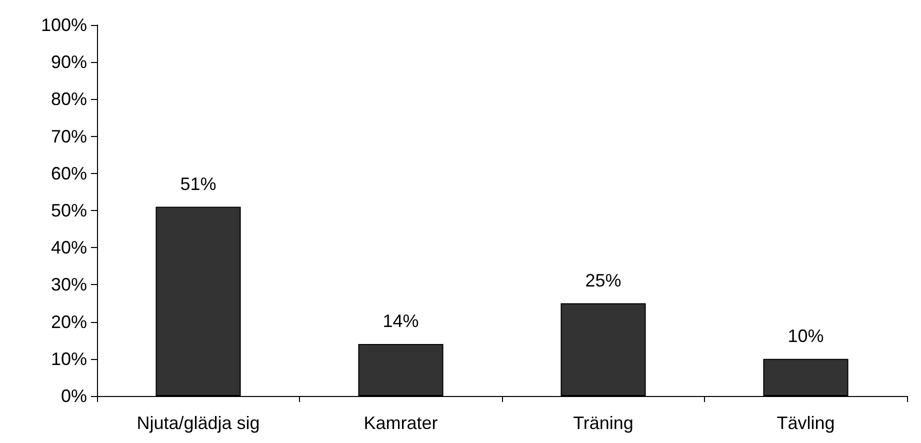 Image resolution: width=921 pixels, height=443 pixels. Describe the element at coordinates (68, 62) in the screenshot. I see `y-tick-label: 90%` at that location.